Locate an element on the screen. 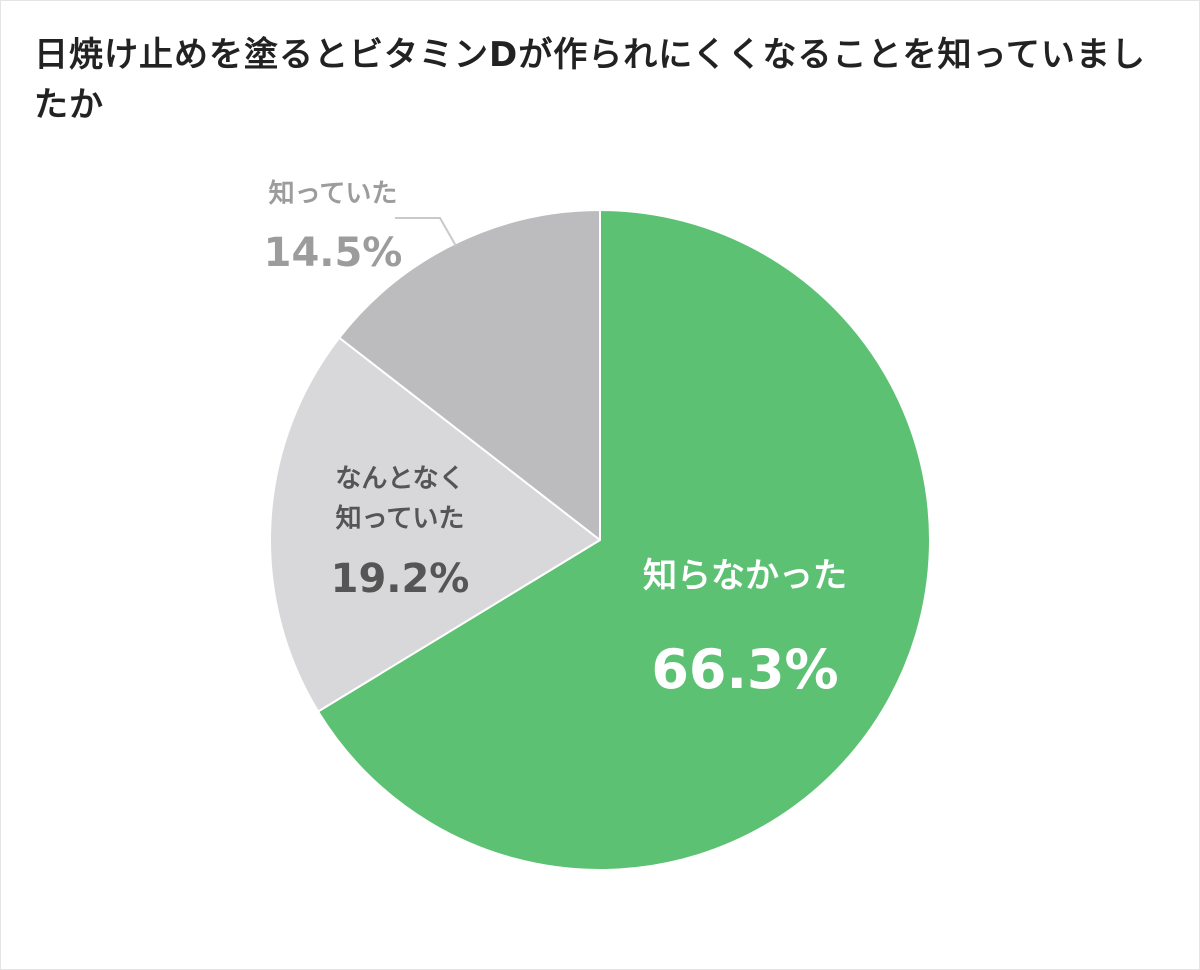  slice-value-3: 14.5% is located at coordinates (333, 253).